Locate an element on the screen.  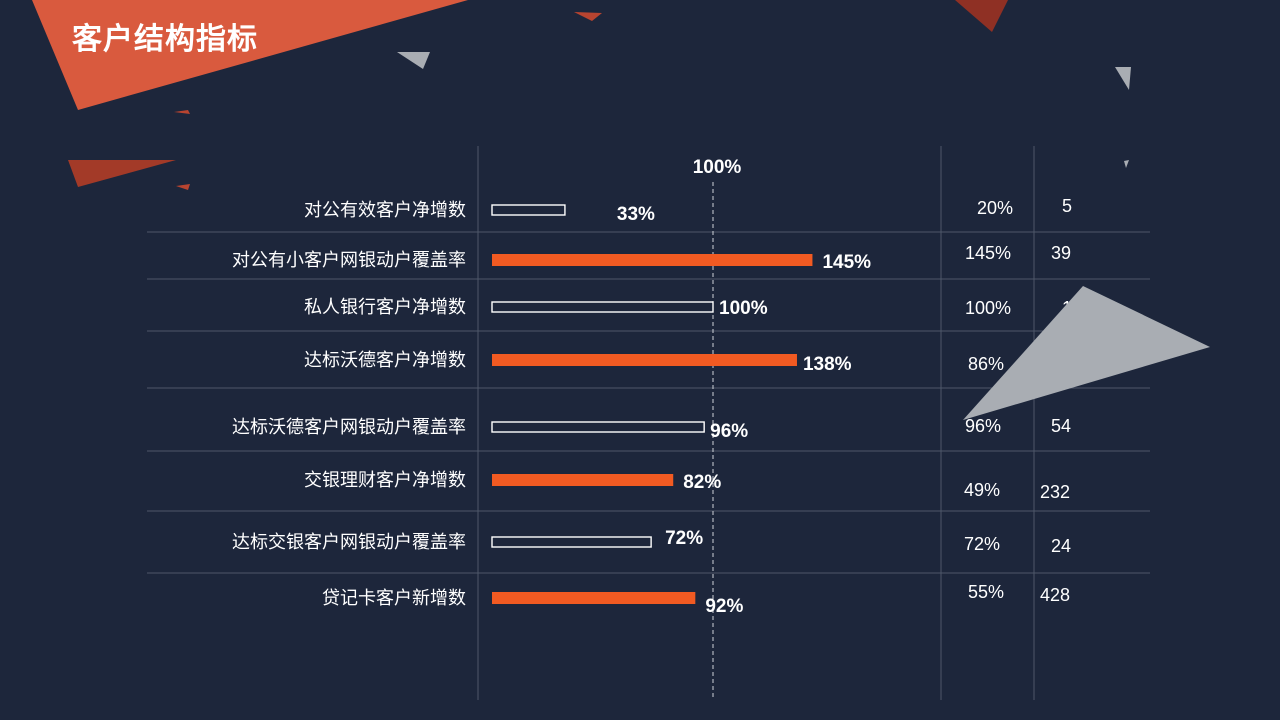
column3-value: 39 is located at coordinates (1061, 253).